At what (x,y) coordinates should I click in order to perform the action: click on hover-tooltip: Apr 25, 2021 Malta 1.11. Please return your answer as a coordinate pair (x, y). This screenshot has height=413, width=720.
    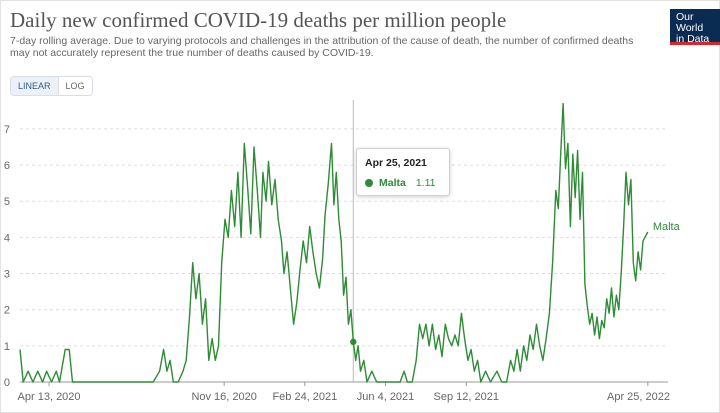
    Looking at the image, I should click on (403, 172).